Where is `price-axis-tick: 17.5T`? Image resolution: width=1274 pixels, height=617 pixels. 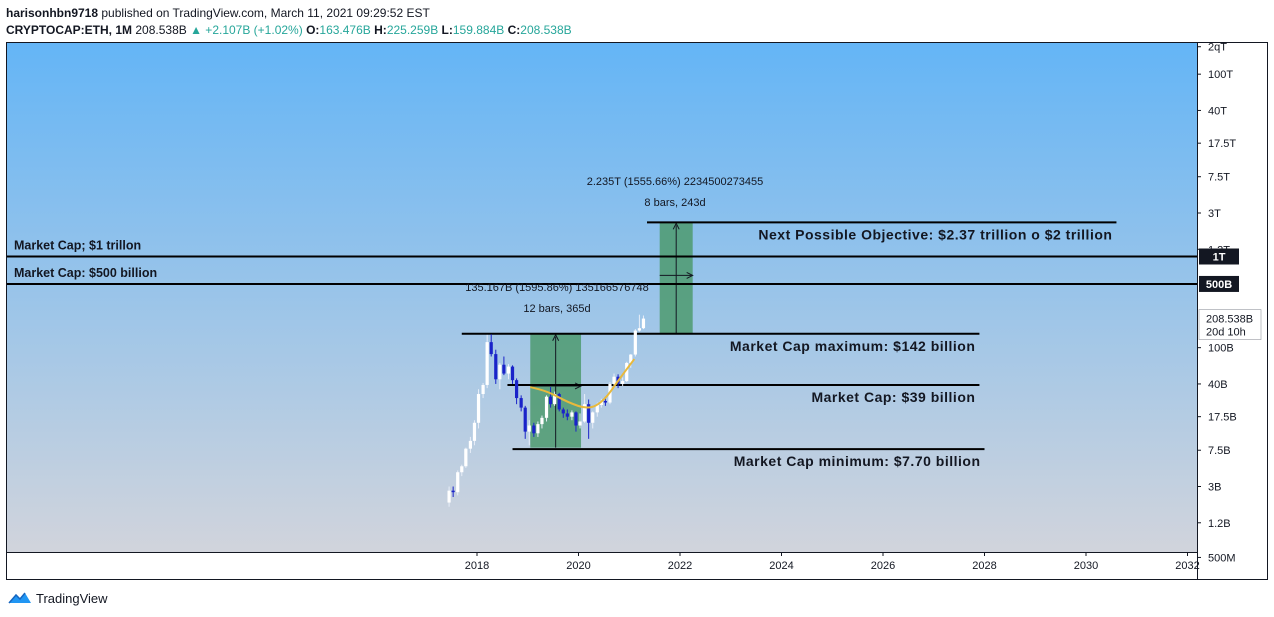
price-axis-tick: 17.5T is located at coordinates (1222, 144).